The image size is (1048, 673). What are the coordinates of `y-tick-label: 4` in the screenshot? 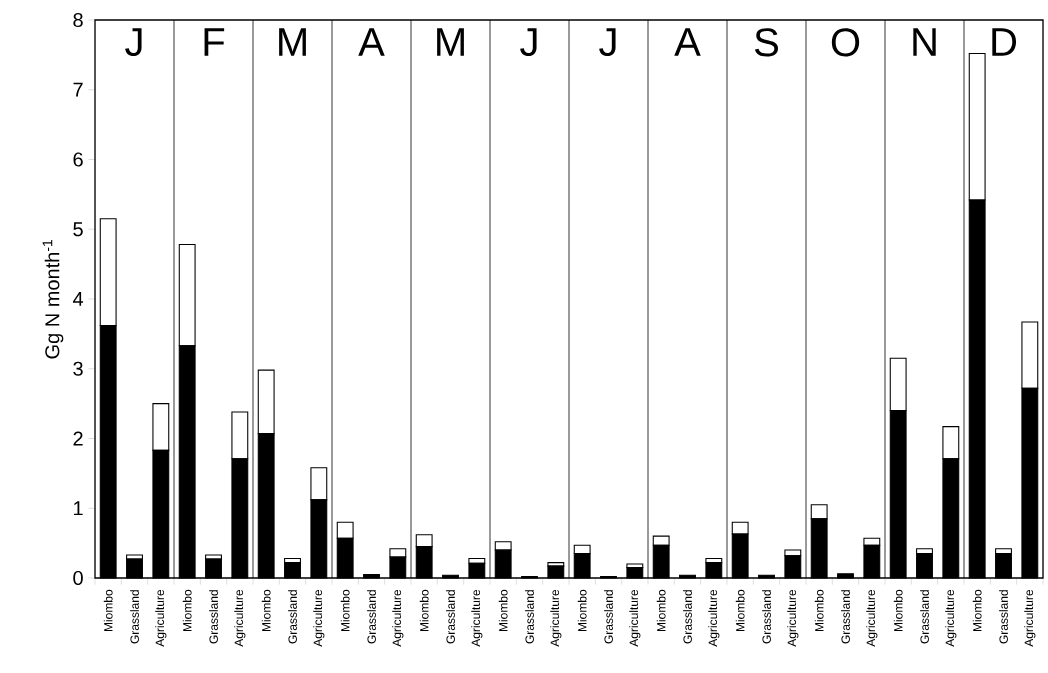 It's located at (78, 299).